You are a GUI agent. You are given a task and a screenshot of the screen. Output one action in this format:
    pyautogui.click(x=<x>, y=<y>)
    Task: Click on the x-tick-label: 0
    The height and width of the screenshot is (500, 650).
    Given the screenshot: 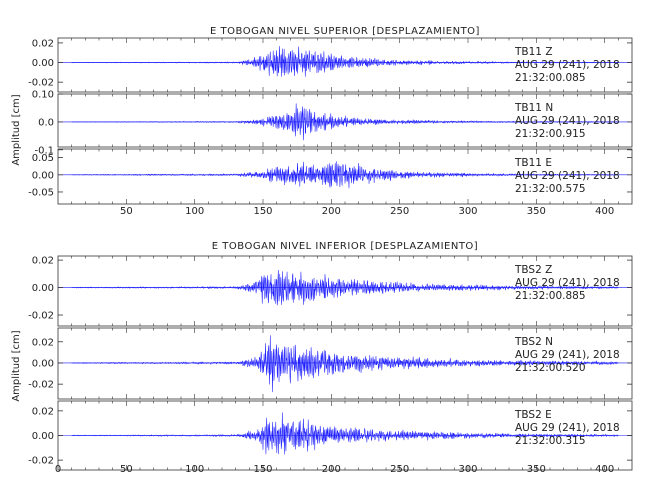 What is the action you would take?
    pyautogui.click(x=58, y=469)
    